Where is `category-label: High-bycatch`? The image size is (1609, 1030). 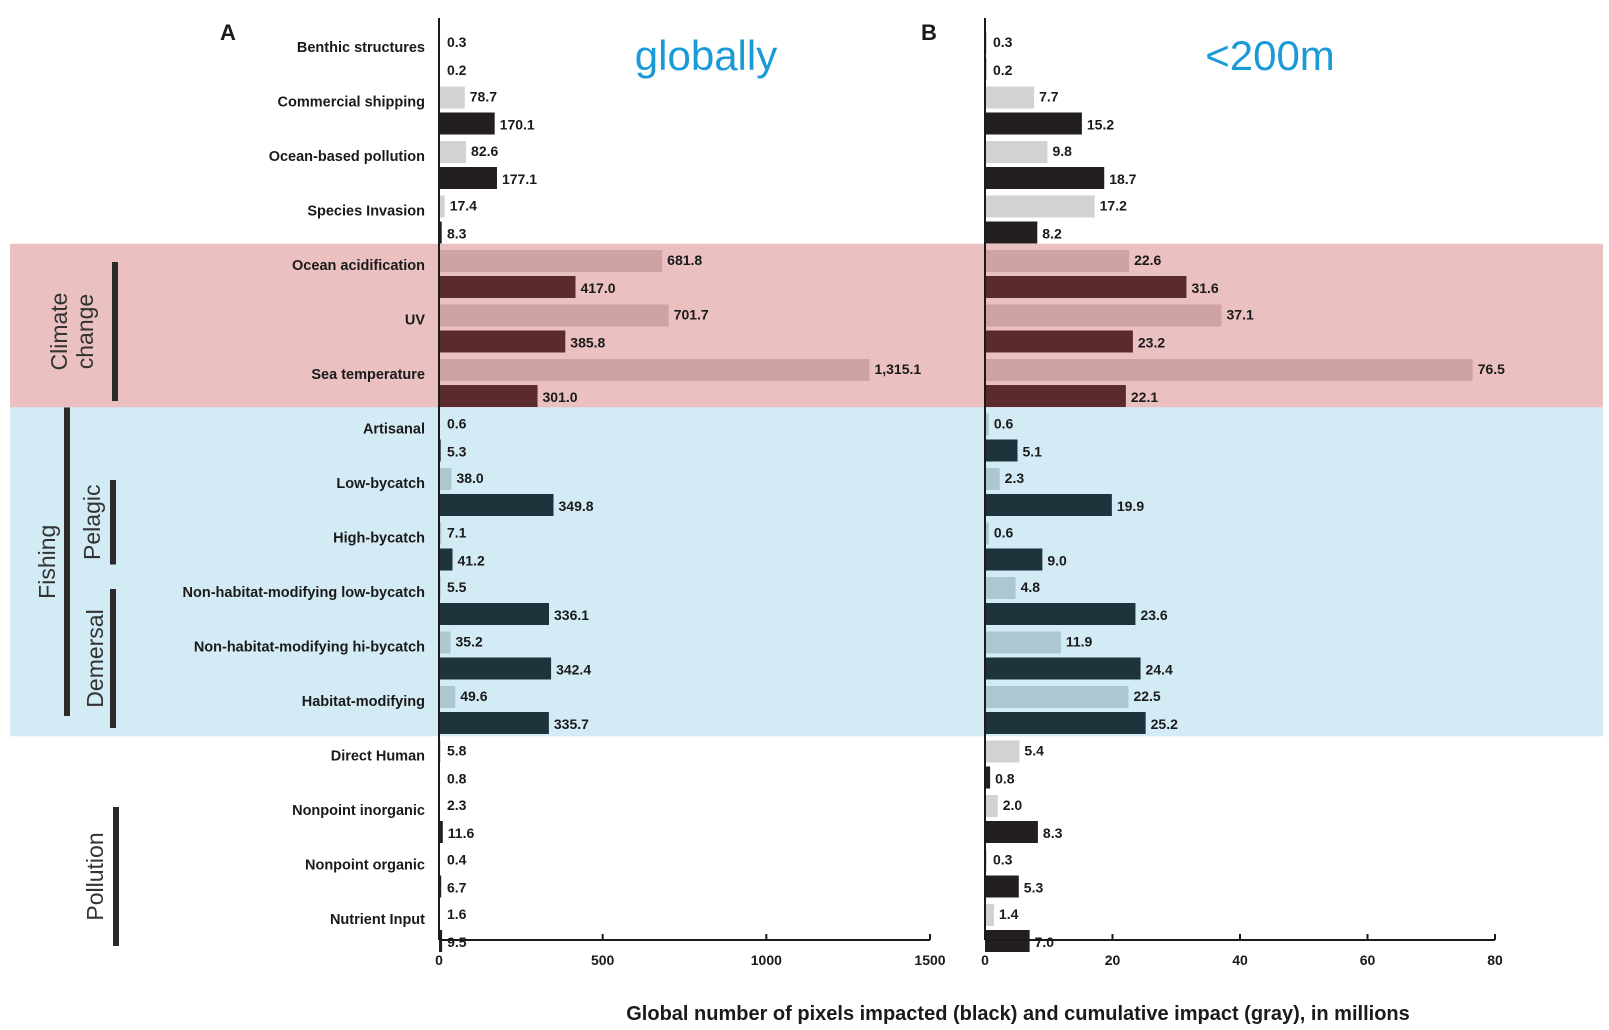
category-label: High-bycatch is located at coordinates (379, 539).